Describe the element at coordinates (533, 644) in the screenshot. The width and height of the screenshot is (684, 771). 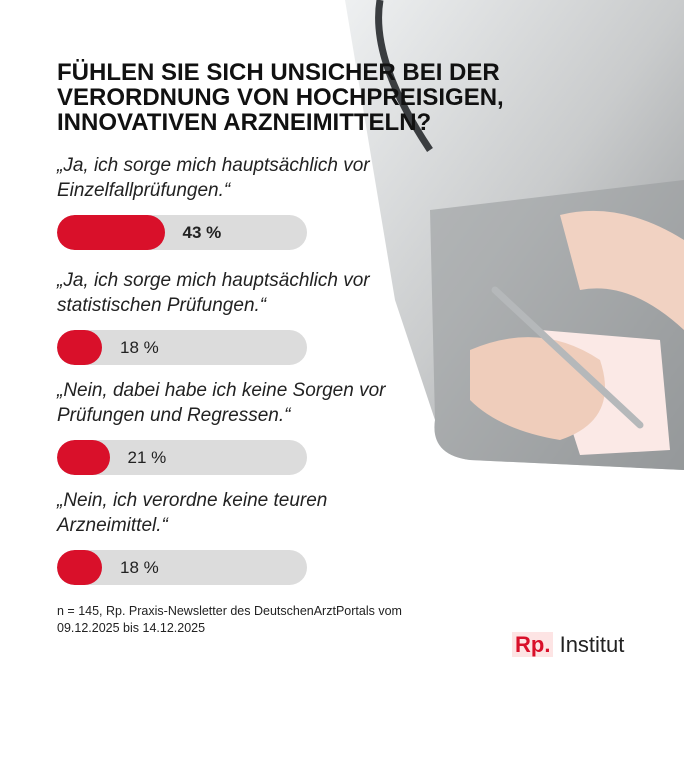
I see `logo-mark: Rp.` at that location.